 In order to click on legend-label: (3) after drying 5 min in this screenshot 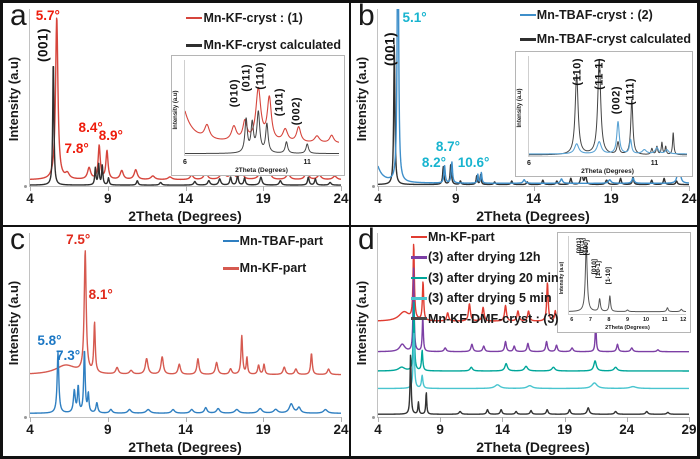, I will do `click(490, 298)`.